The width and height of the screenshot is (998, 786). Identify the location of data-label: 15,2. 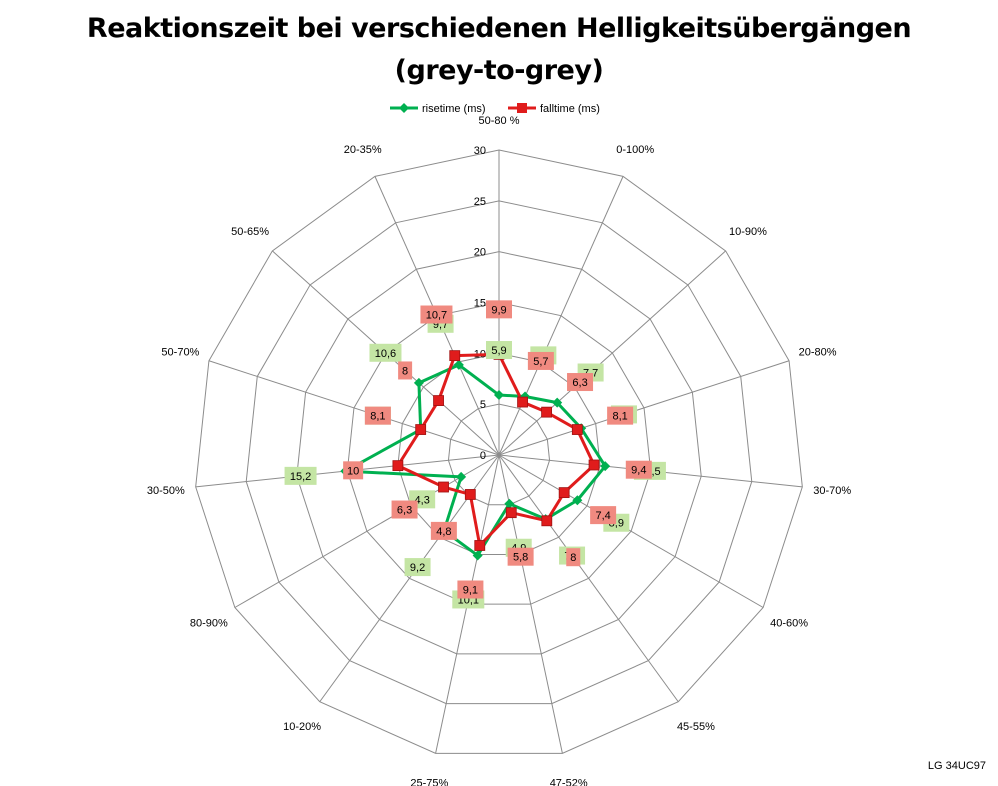
(300, 475).